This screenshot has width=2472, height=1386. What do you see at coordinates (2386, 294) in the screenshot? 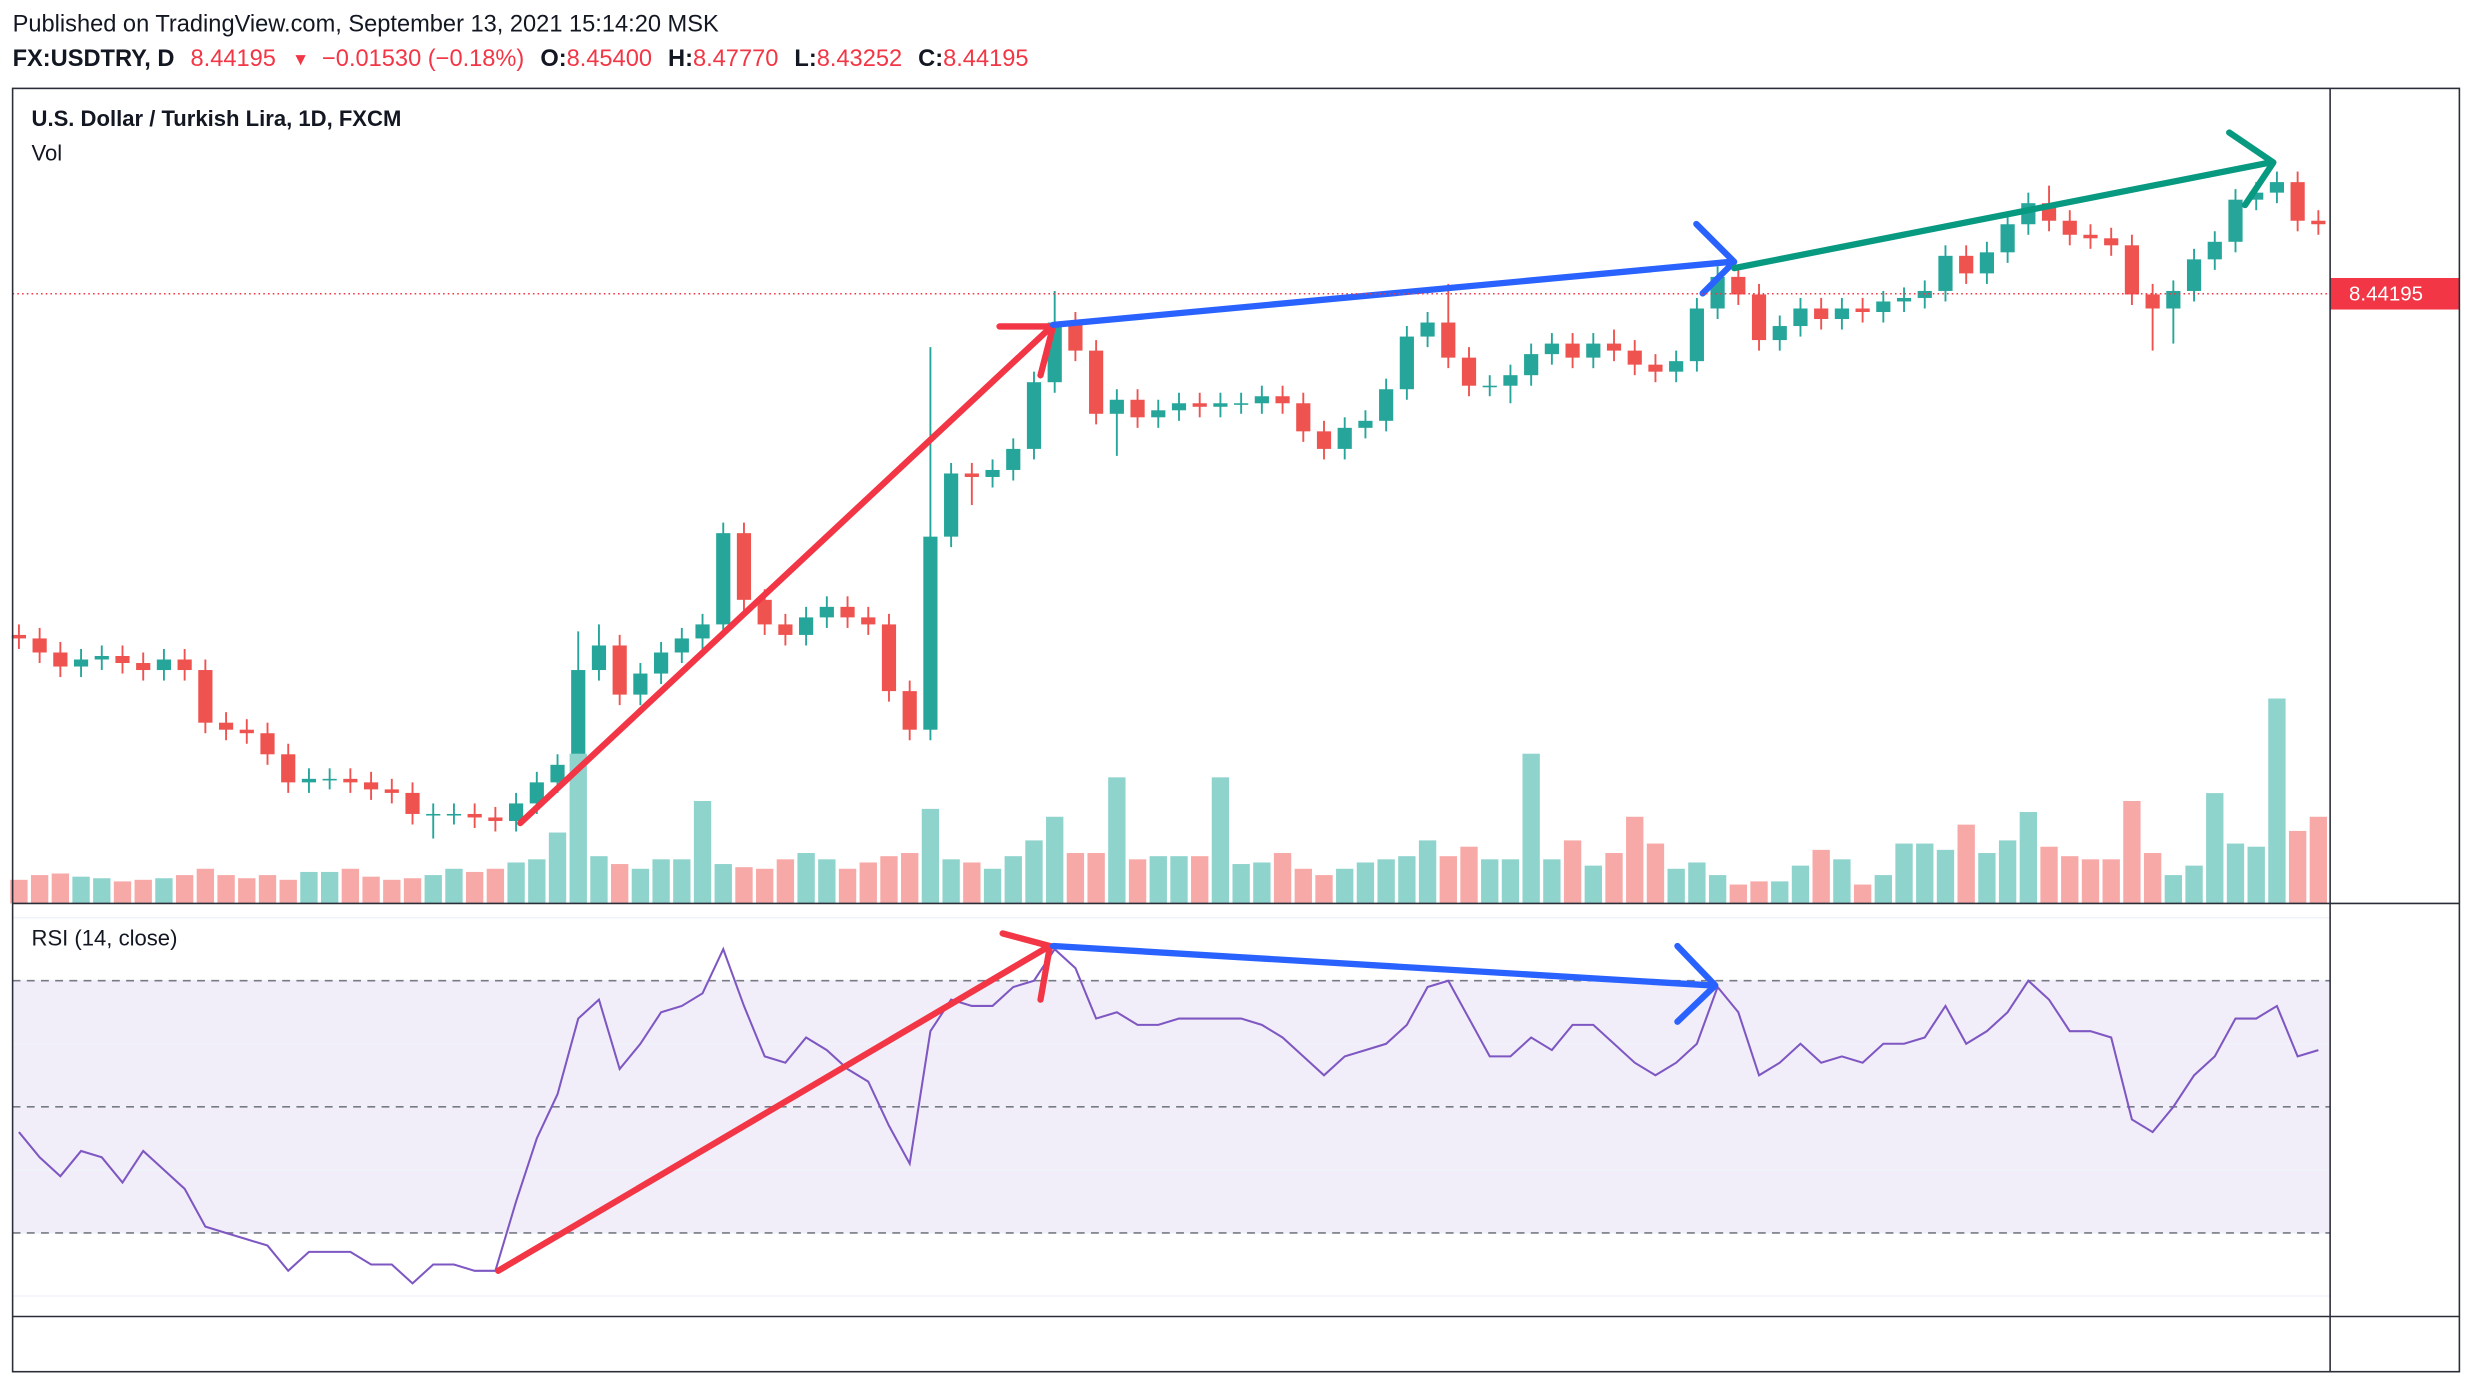
I see `last-price-label: 8.44195` at bounding box center [2386, 294].